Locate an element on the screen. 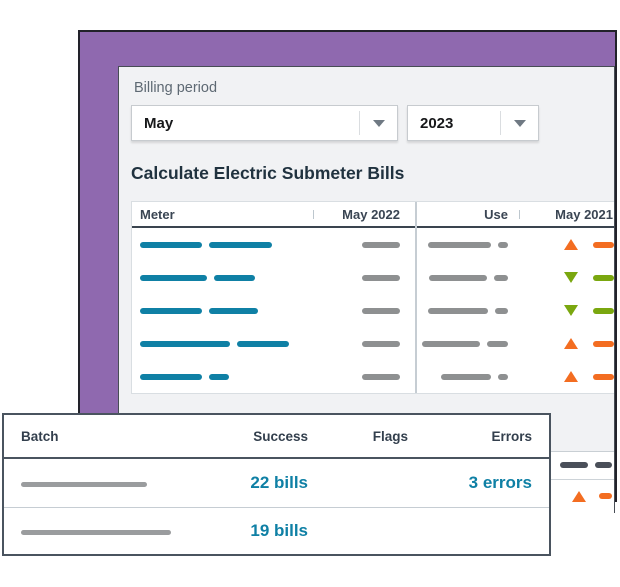 The height and width of the screenshot is (587, 620). column-header-meter: Meter is located at coordinates (223, 214).